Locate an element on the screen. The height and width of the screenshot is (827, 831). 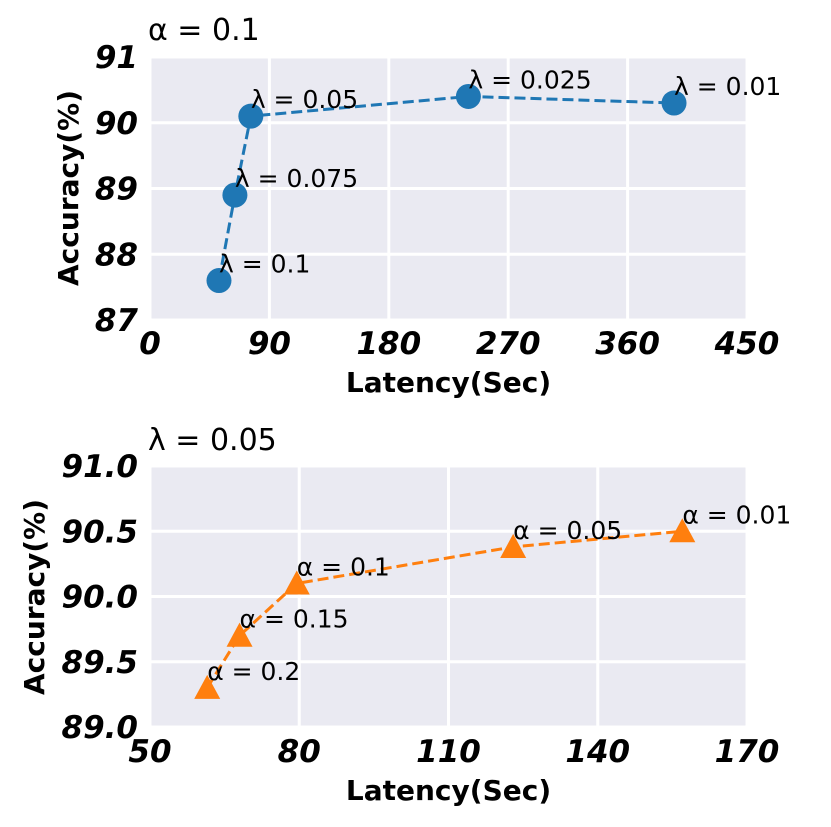
x-tick-label: 90 is located at coordinates (269, 344).